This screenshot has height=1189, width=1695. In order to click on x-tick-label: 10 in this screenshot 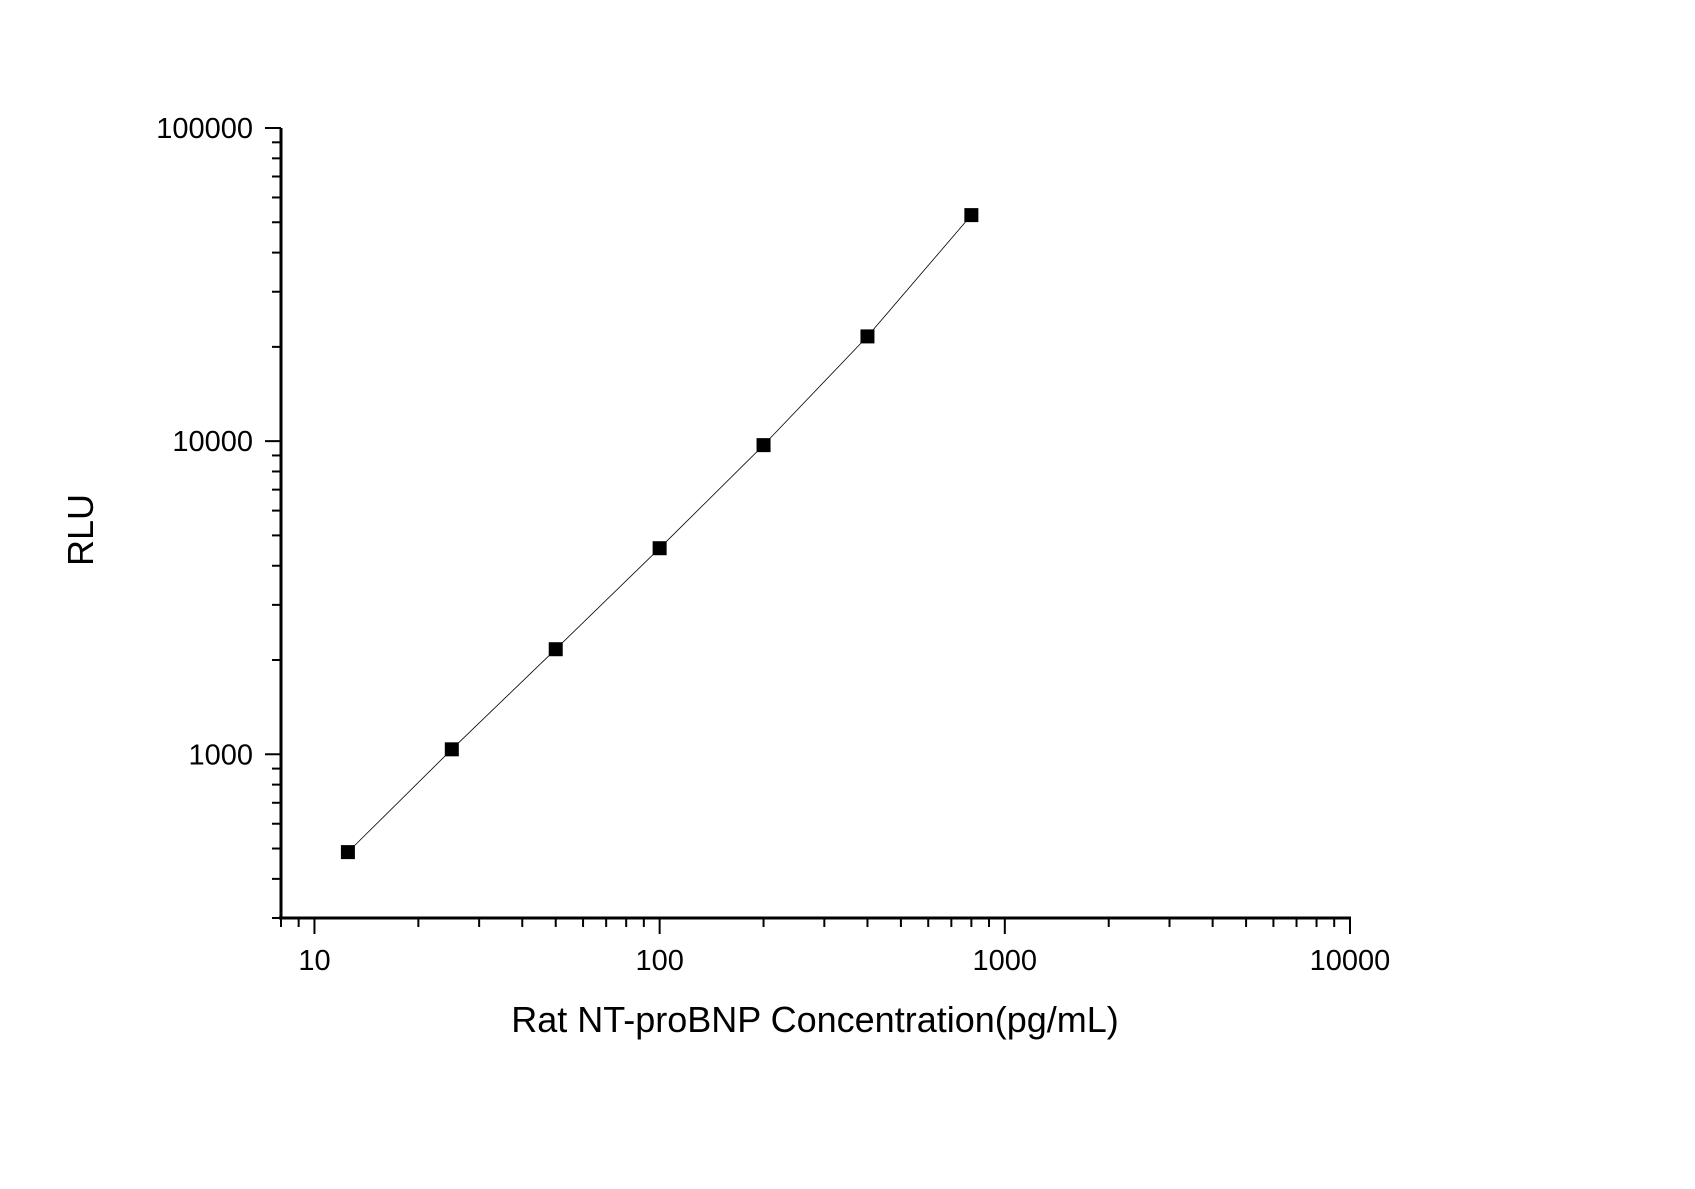, I will do `click(314, 961)`.